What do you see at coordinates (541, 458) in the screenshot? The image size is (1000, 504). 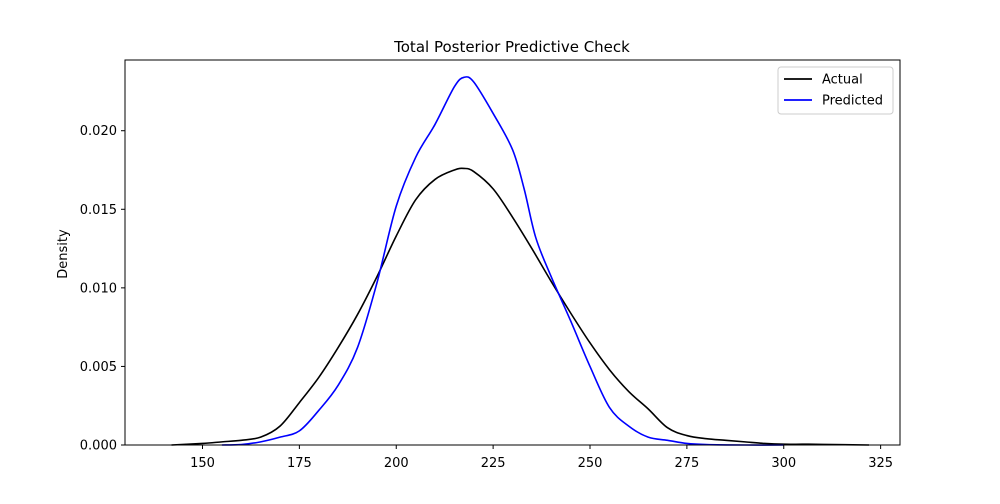 I see `x-axis: 150 175 200 225 250 275 300 325` at bounding box center [541, 458].